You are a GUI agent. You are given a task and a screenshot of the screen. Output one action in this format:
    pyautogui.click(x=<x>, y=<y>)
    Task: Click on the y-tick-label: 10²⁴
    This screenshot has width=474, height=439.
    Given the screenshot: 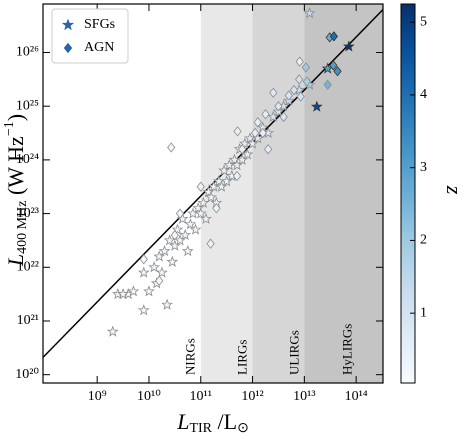 What is the action you would take?
    pyautogui.click(x=27, y=159)
    